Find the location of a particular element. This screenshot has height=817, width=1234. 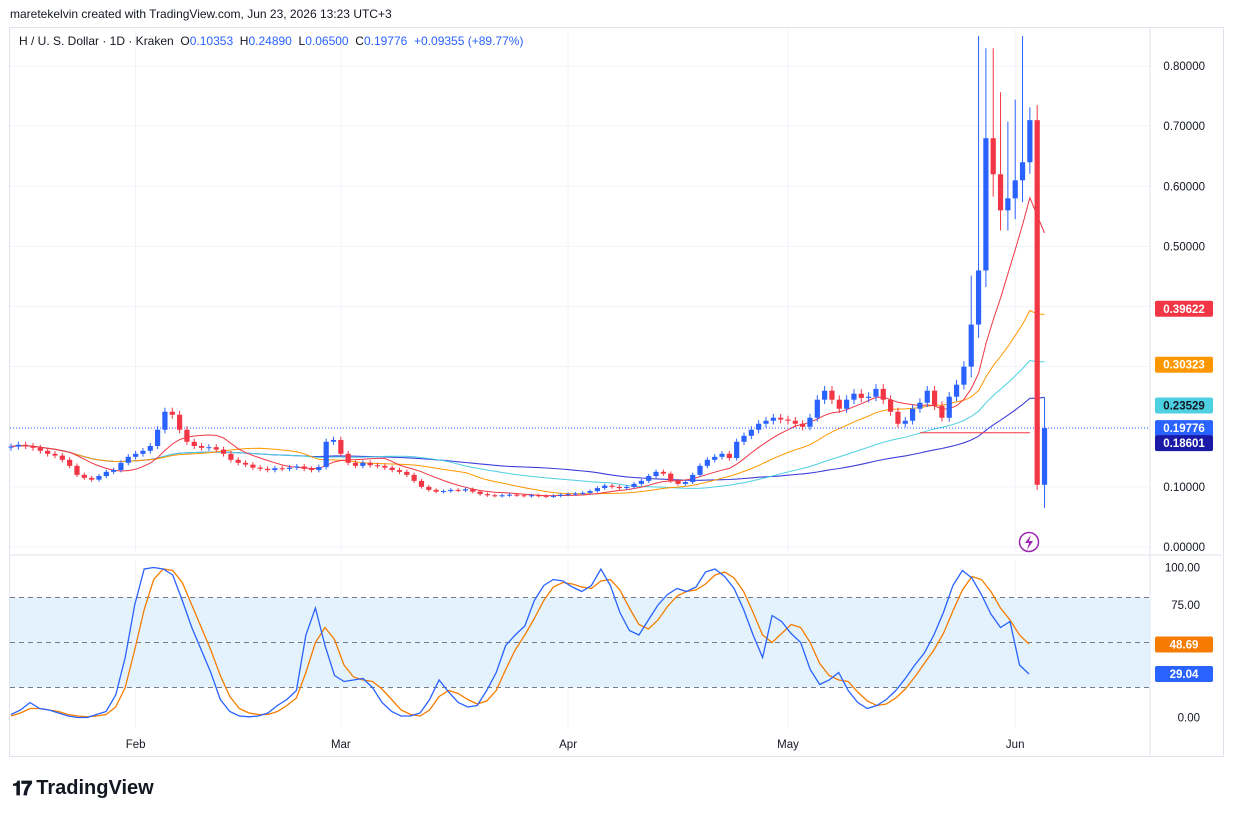

price-tick-label: 0.80000 is located at coordinates (1184, 67).